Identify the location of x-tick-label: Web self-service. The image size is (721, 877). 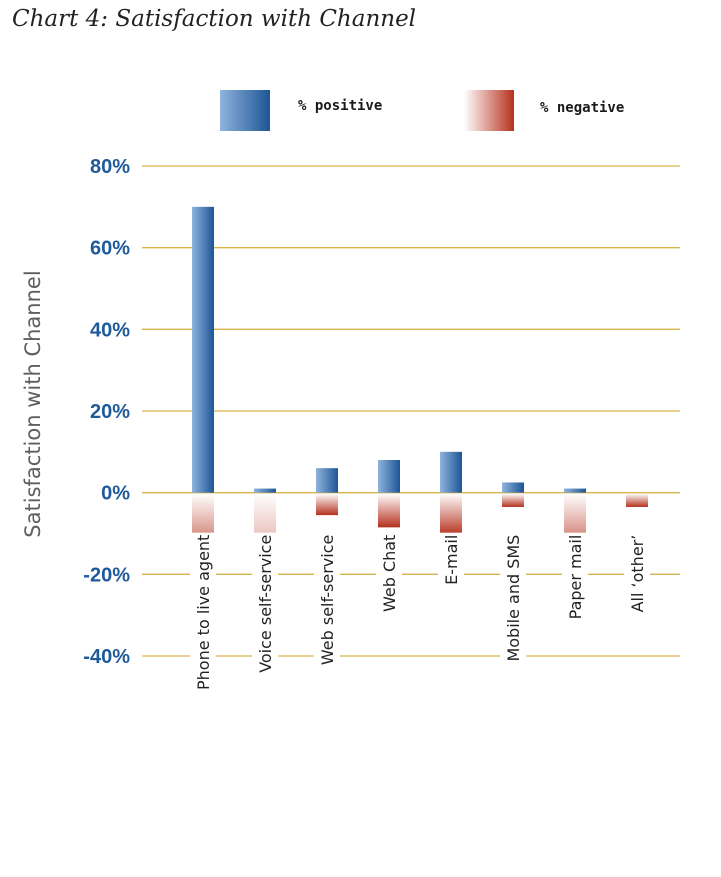
(327, 600).